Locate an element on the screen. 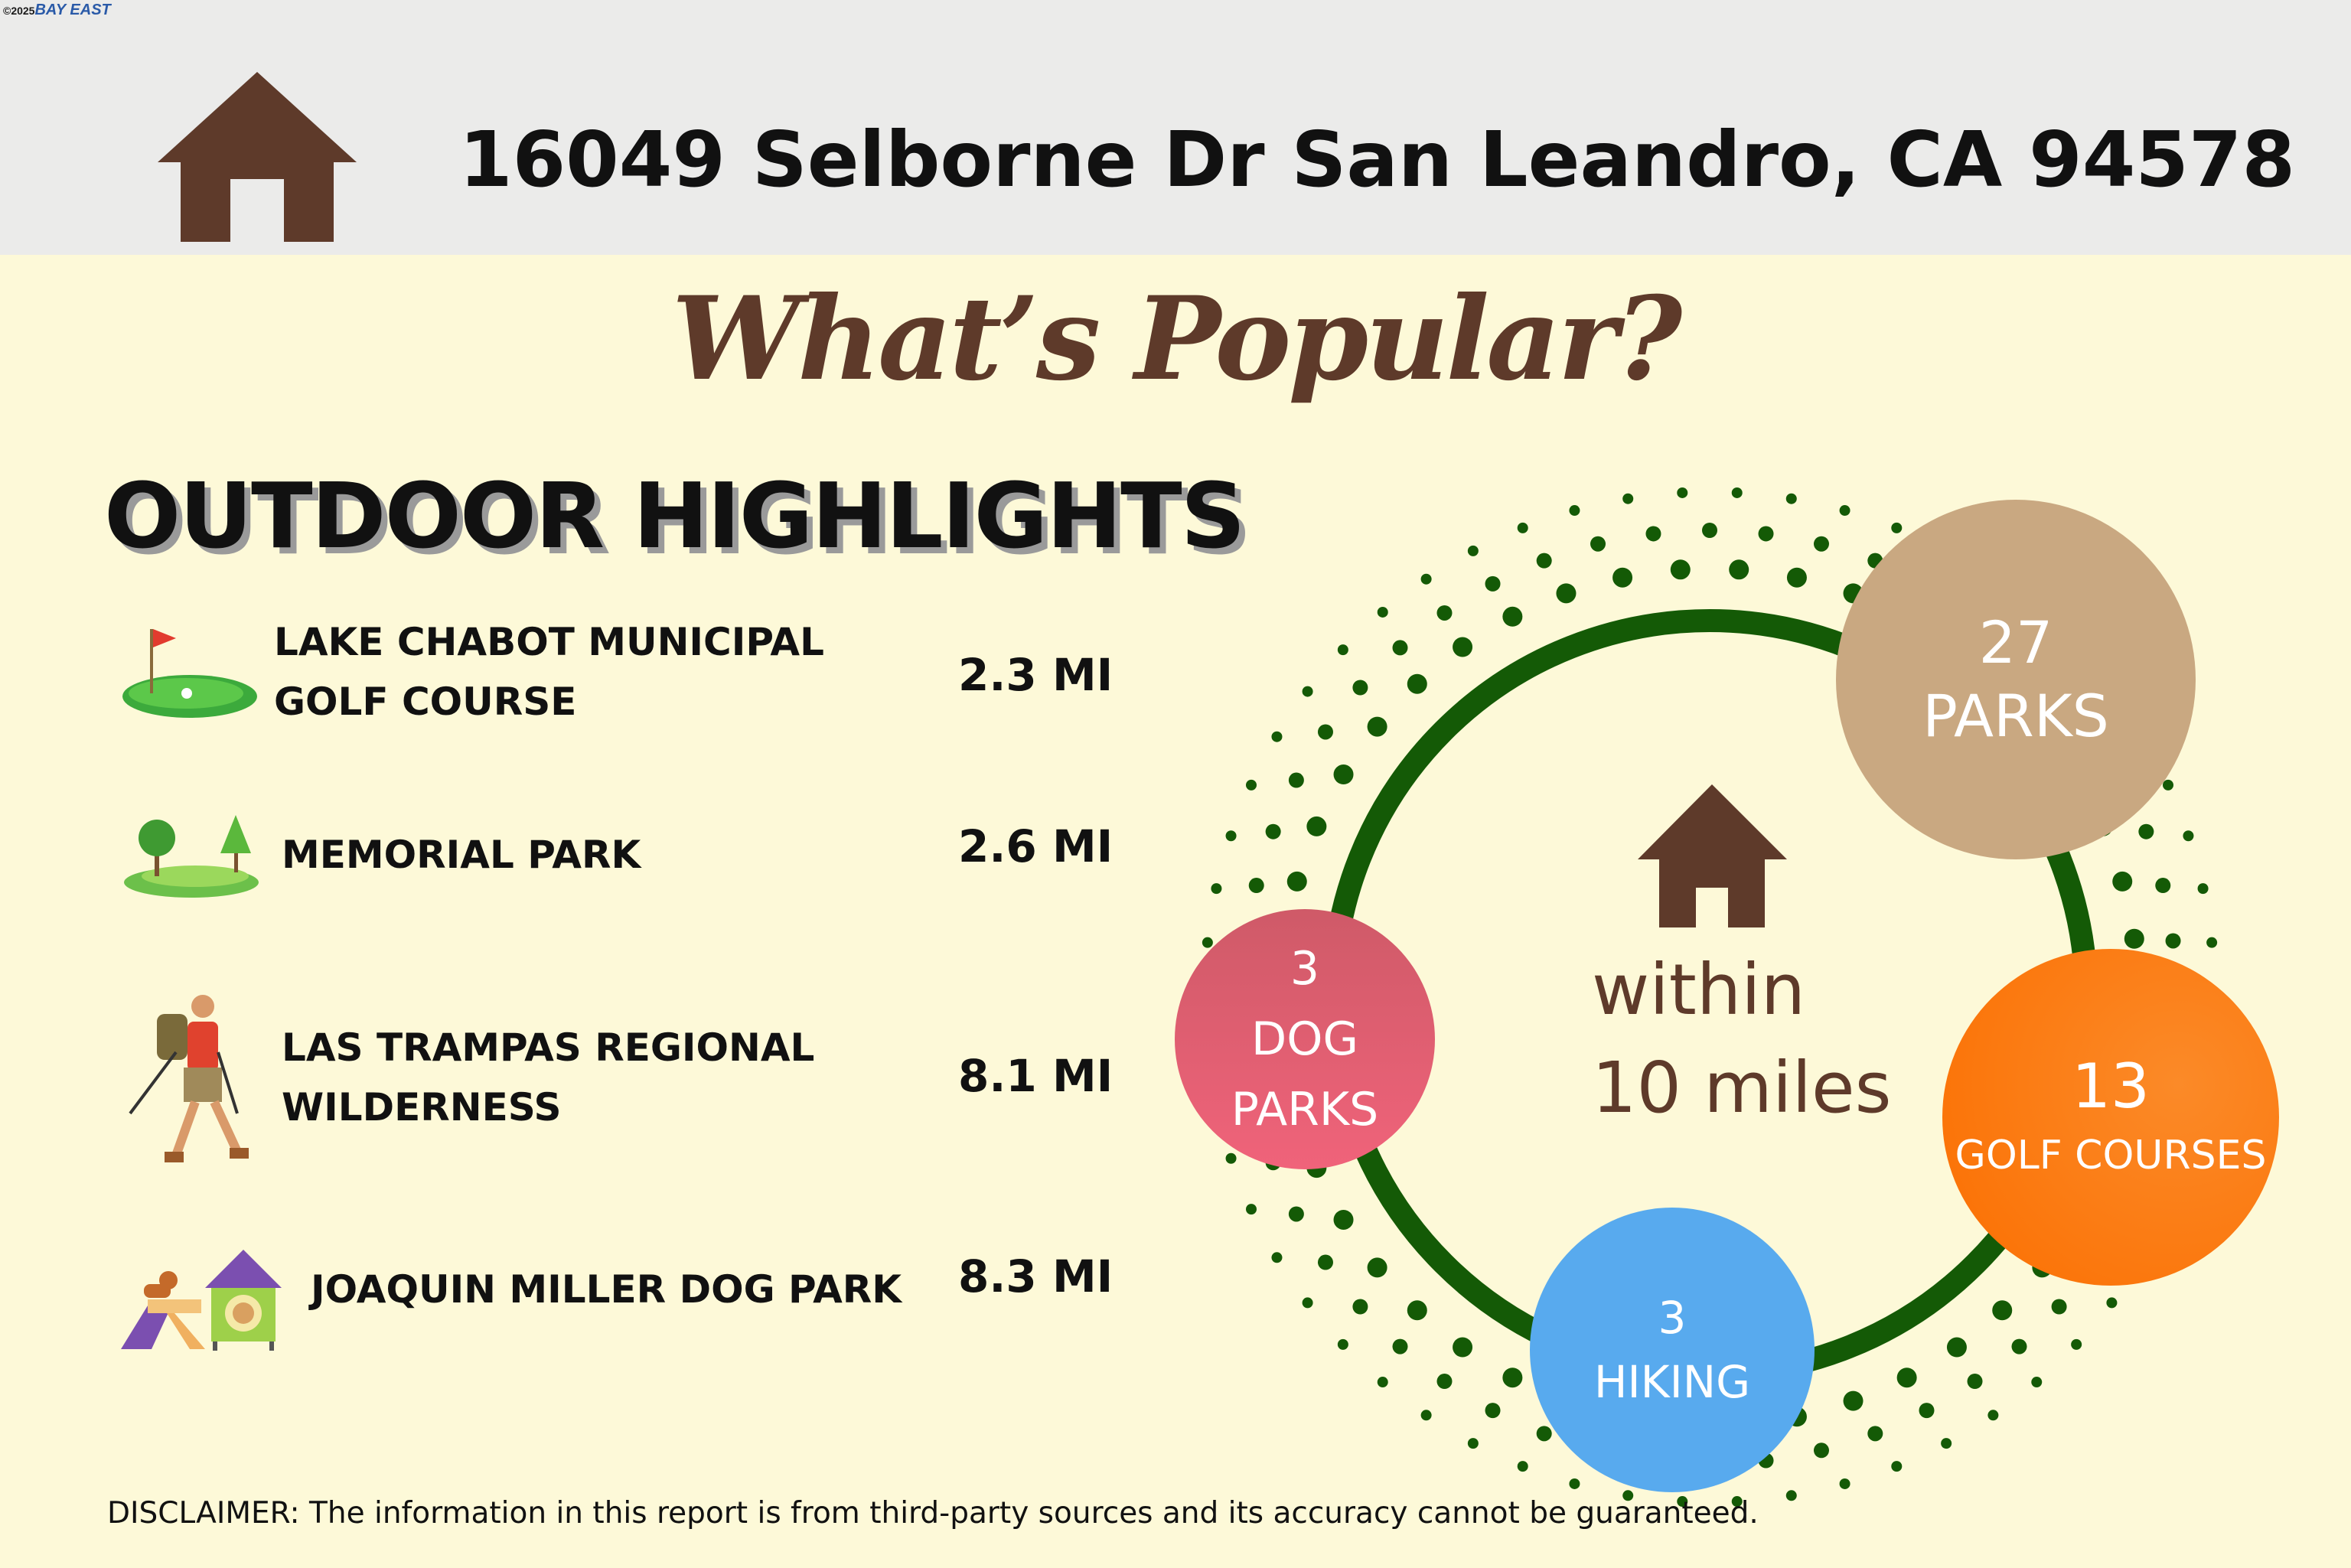  golf-icon is located at coordinates (189, 673).